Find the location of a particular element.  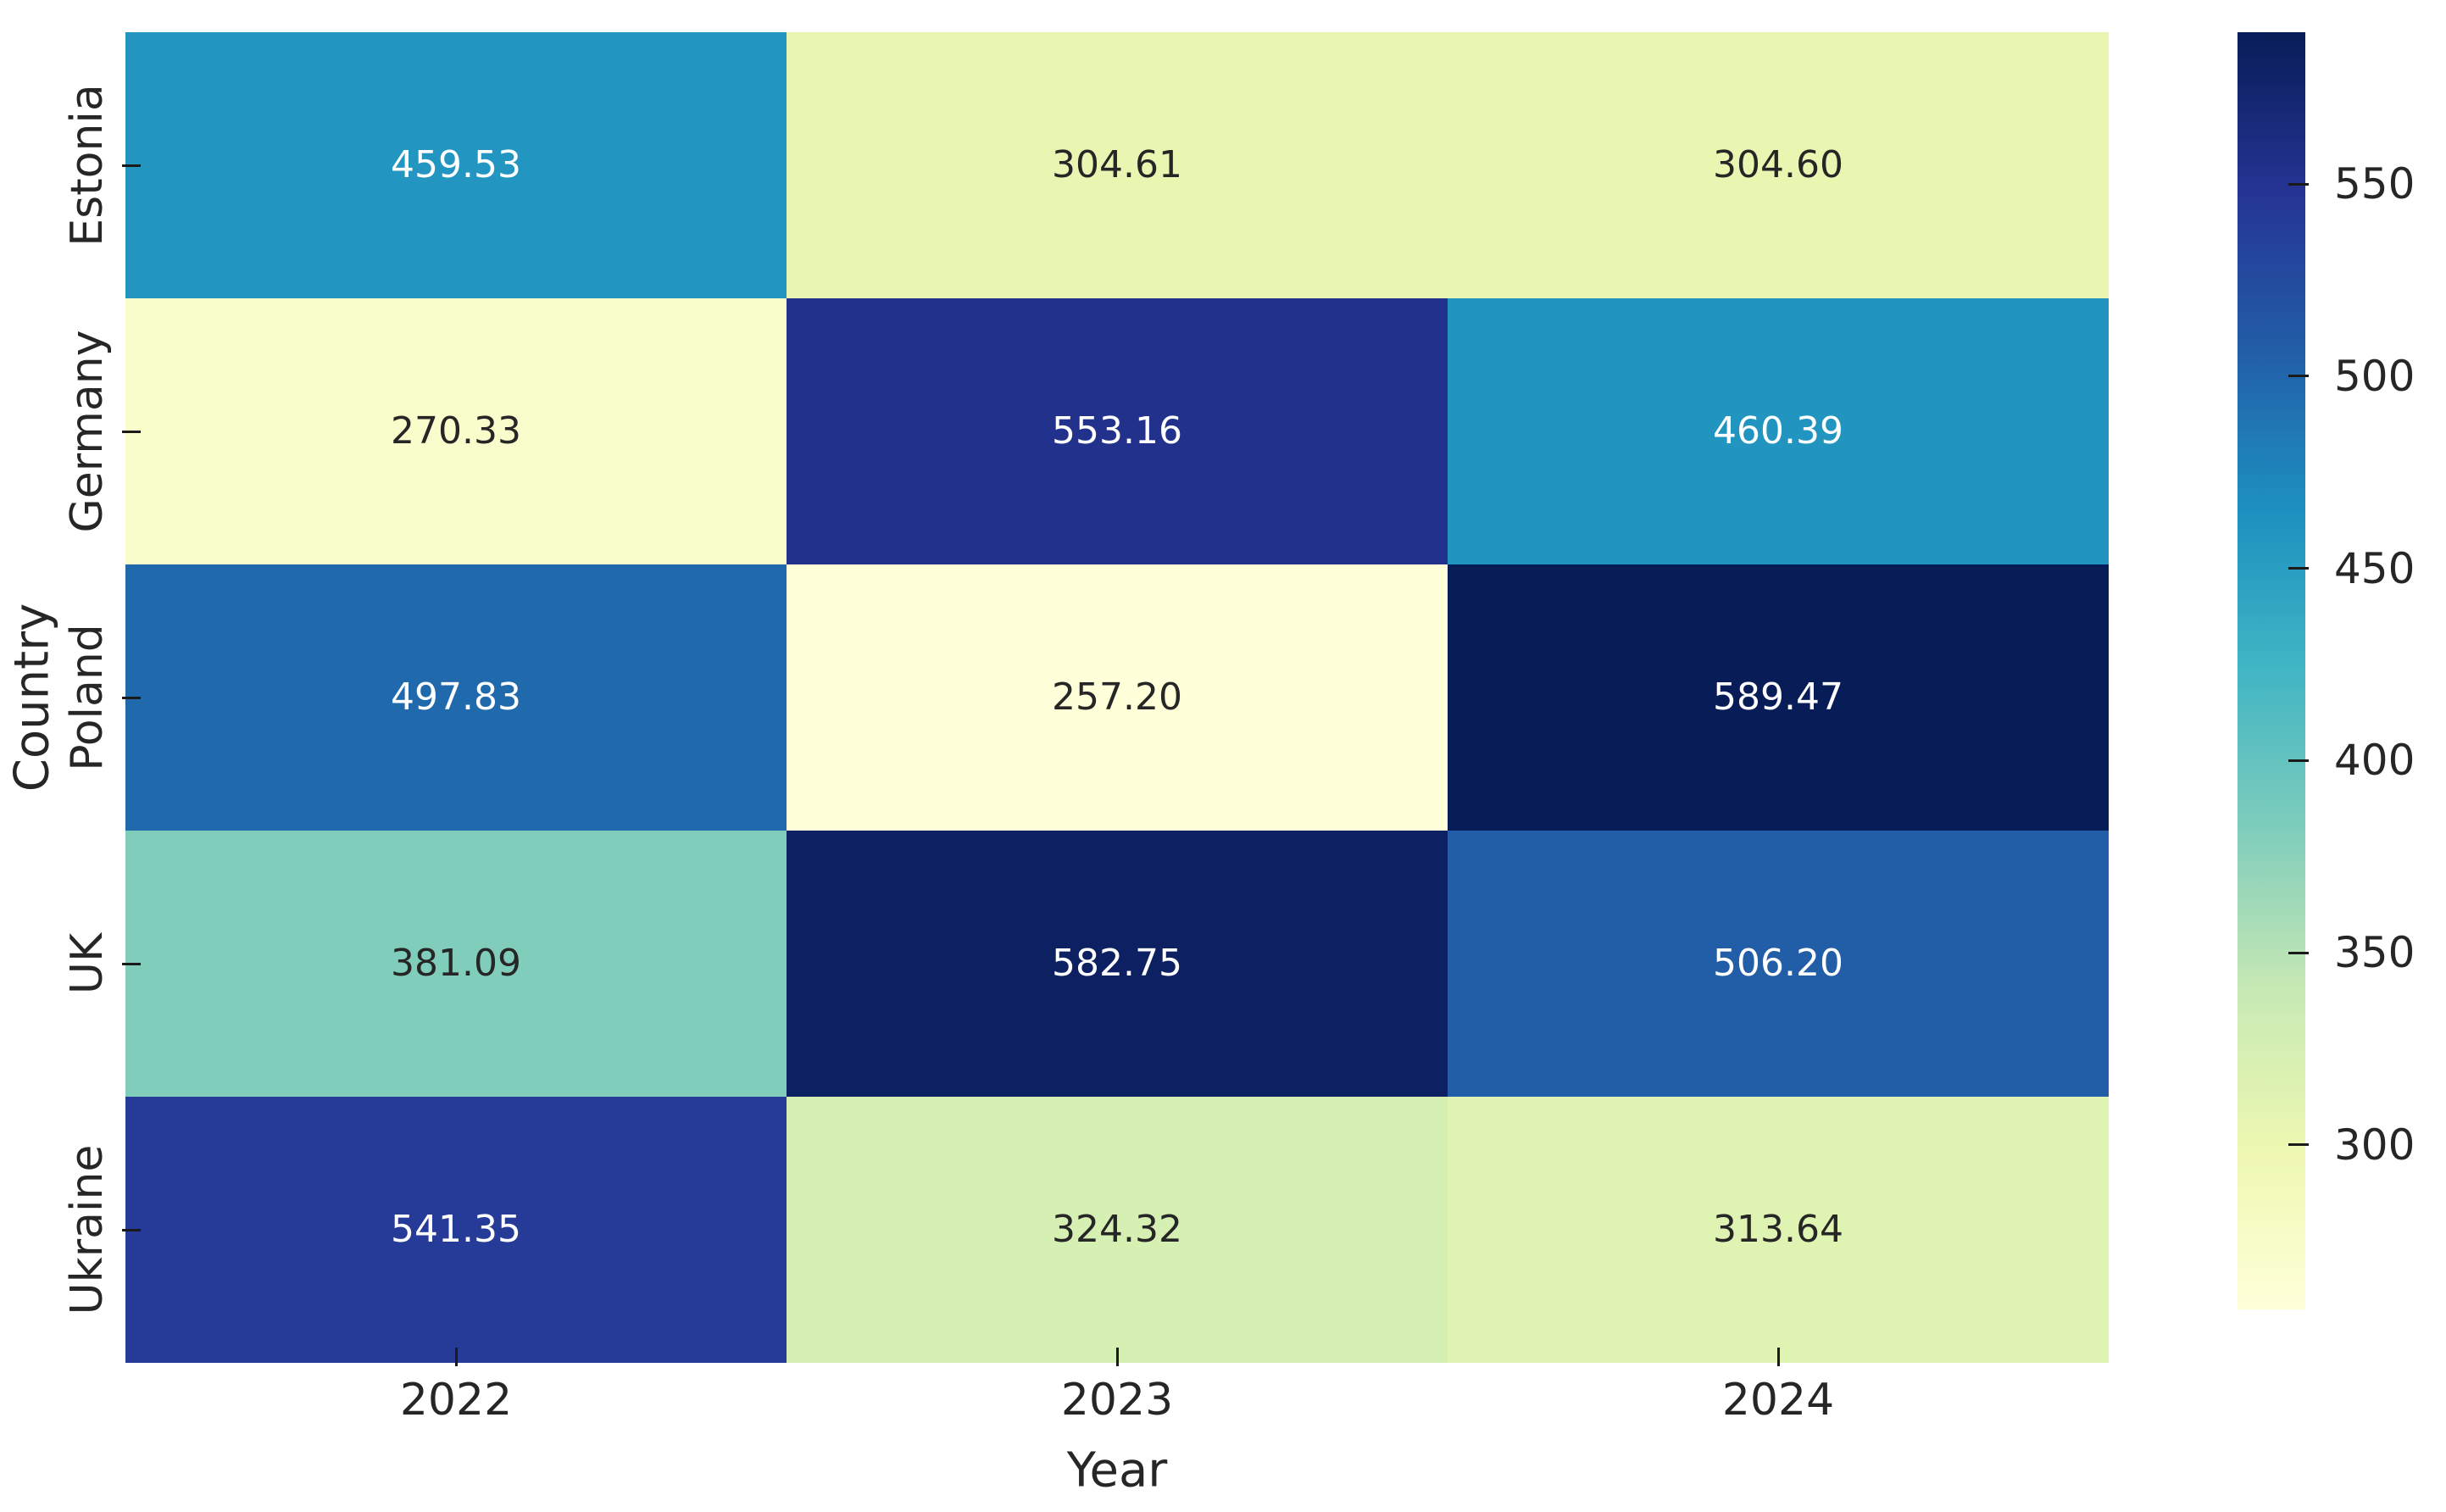

heatmap-cell: 541.35 is located at coordinates (456, 1230).